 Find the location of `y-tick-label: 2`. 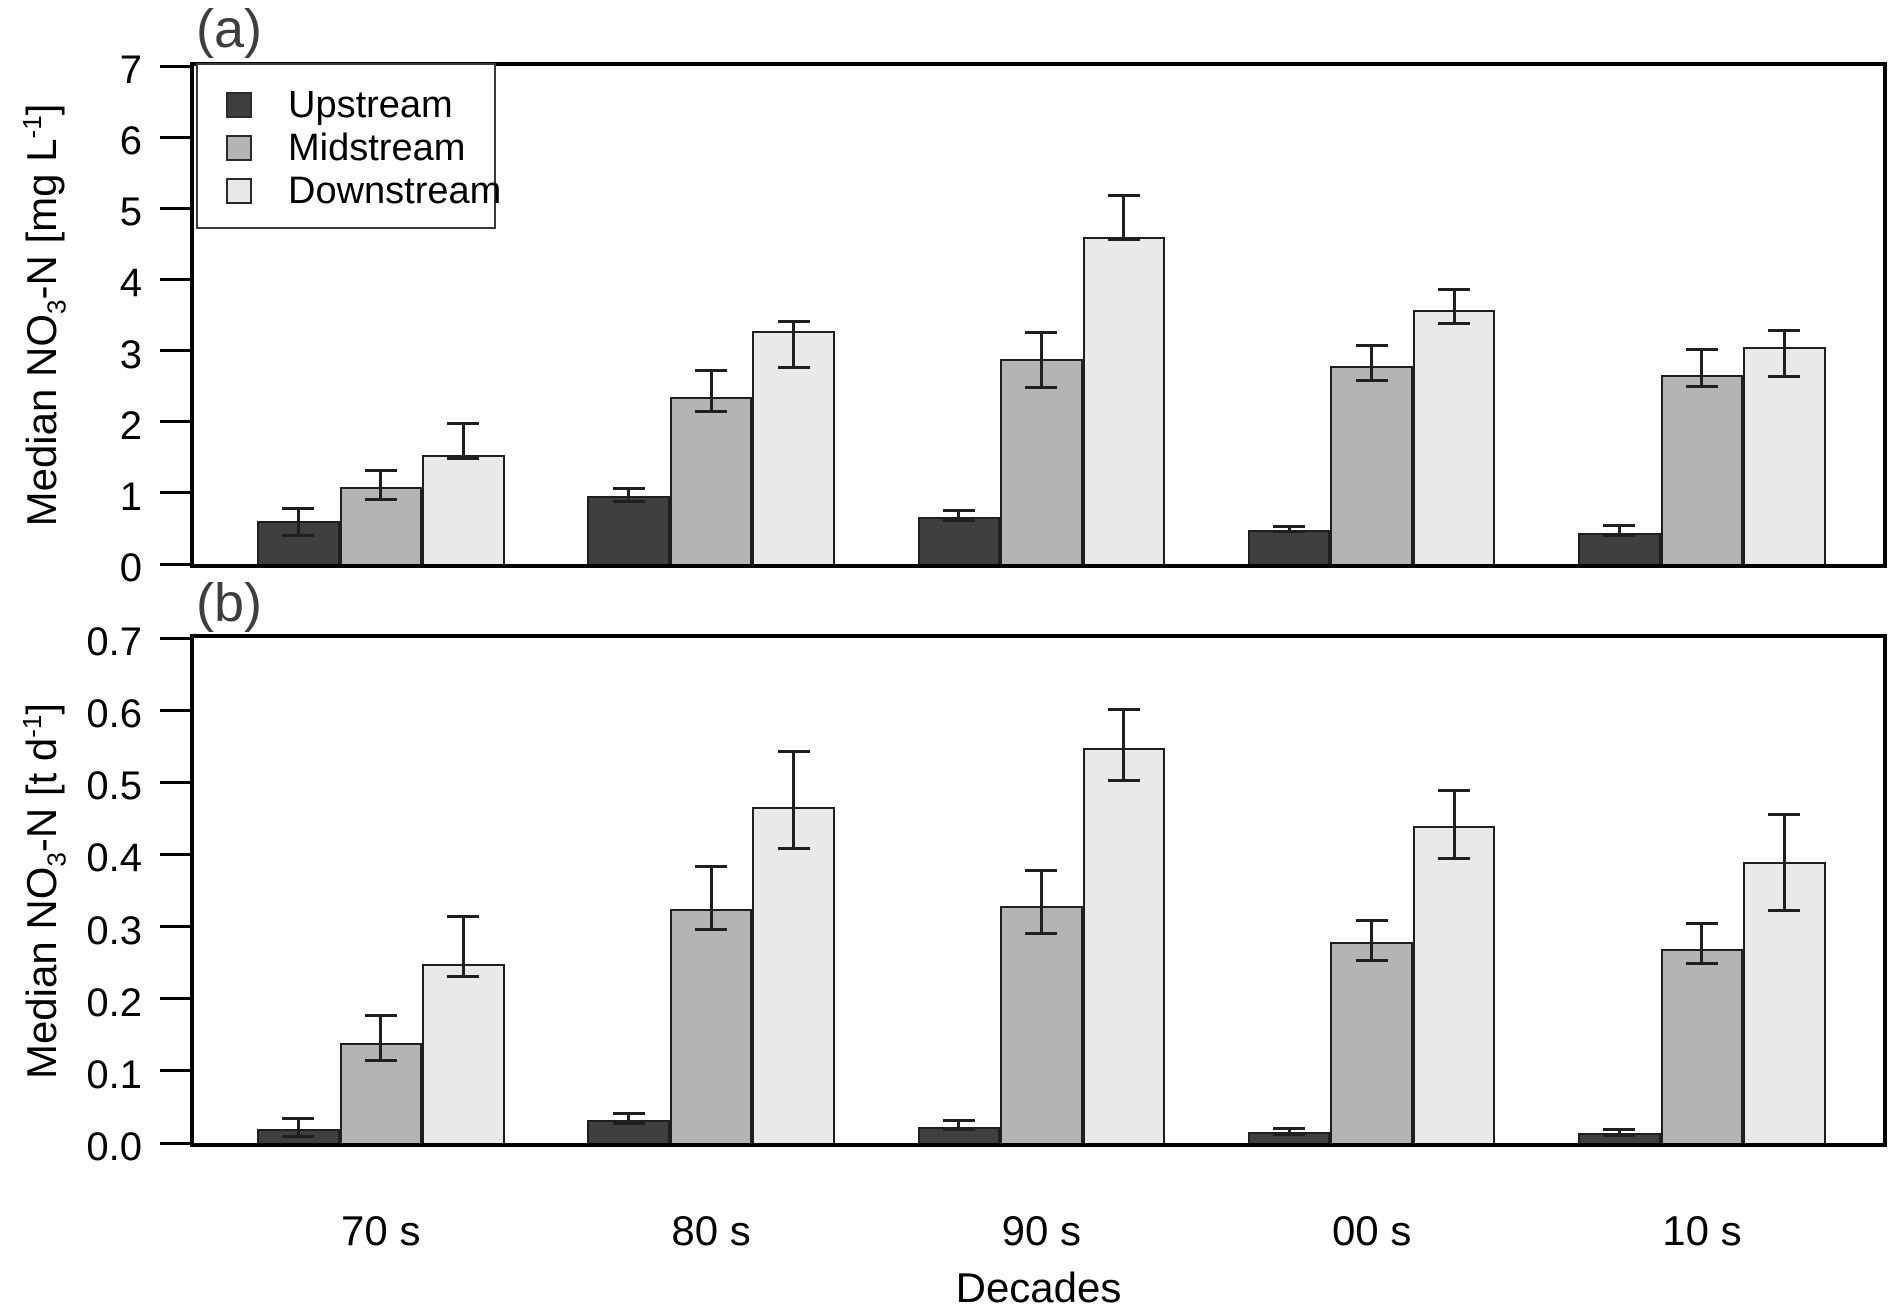

y-tick-label: 2 is located at coordinates (130, 425).